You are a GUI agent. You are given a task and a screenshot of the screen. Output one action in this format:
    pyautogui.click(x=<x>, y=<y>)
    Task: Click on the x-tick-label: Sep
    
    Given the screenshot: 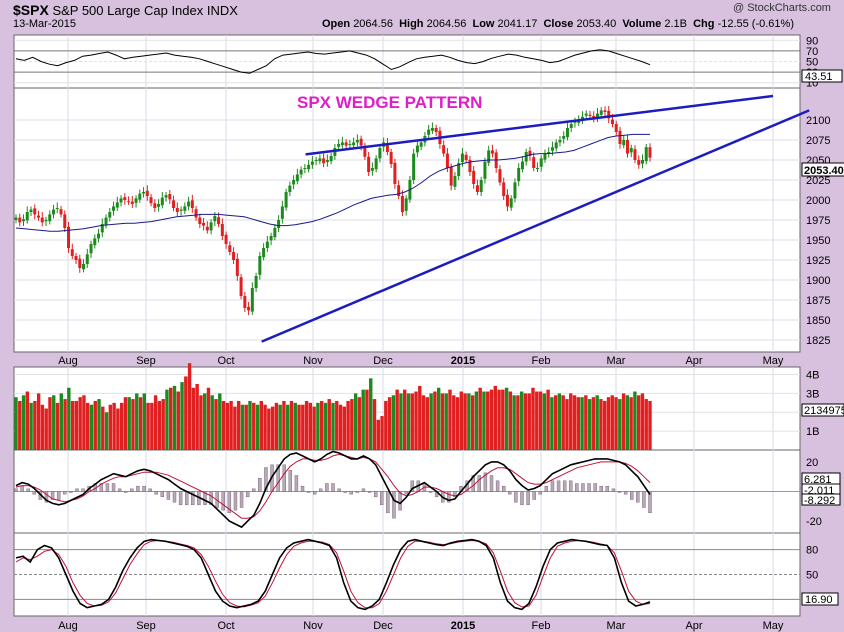 What is the action you would take?
    pyautogui.click(x=146, y=361)
    